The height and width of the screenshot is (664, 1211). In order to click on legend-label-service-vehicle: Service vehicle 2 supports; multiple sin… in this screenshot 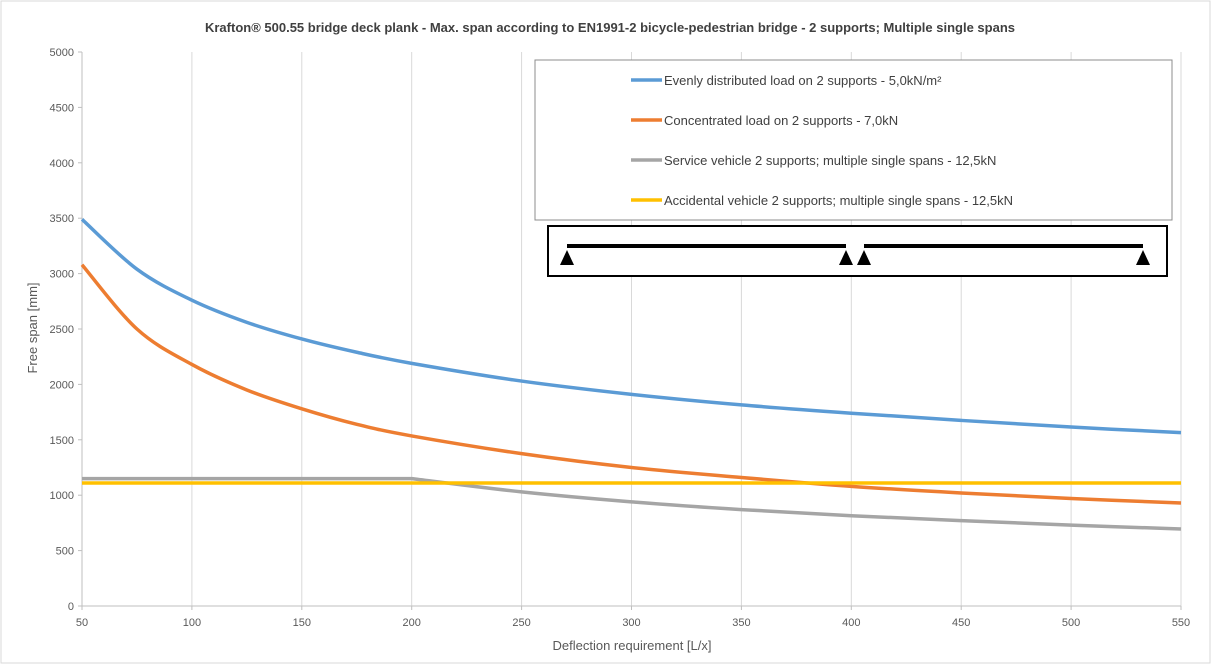, I will do `click(830, 160)`.